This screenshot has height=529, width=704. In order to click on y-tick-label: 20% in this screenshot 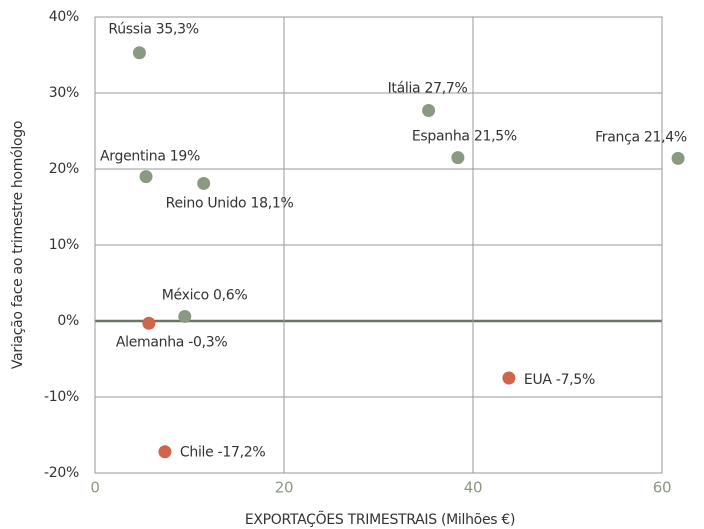, I will do `click(64, 169)`.